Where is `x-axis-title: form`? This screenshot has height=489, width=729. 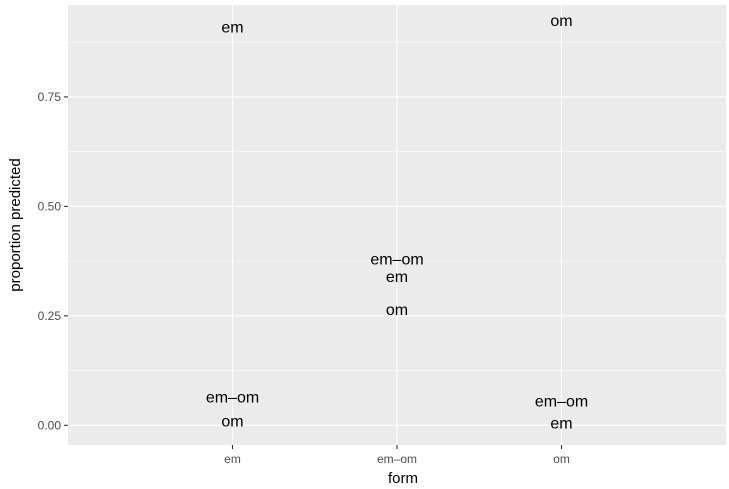 x-axis-title: form is located at coordinates (403, 478).